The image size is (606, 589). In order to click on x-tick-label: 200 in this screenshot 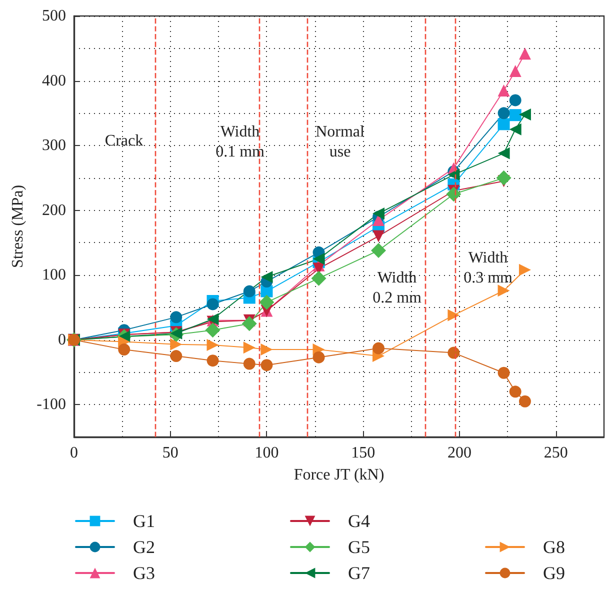, I will do `click(459, 453)`.